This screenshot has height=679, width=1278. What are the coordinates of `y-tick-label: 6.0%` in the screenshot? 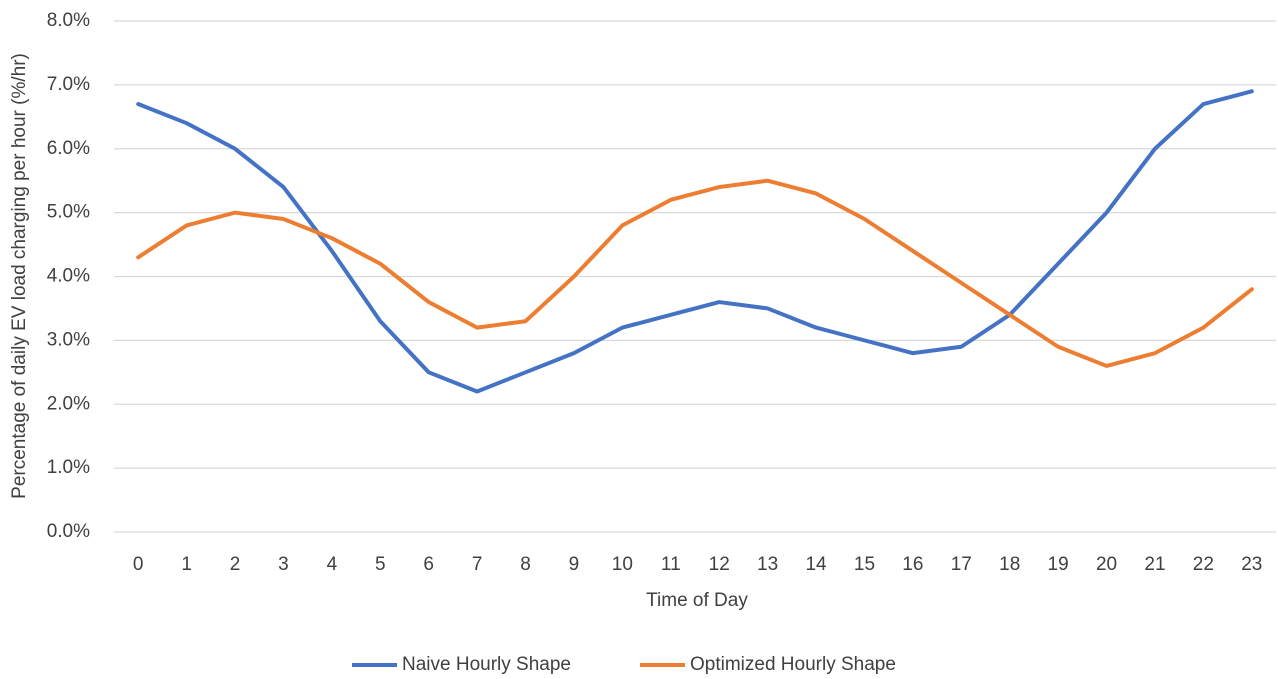 It's located at (68, 148).